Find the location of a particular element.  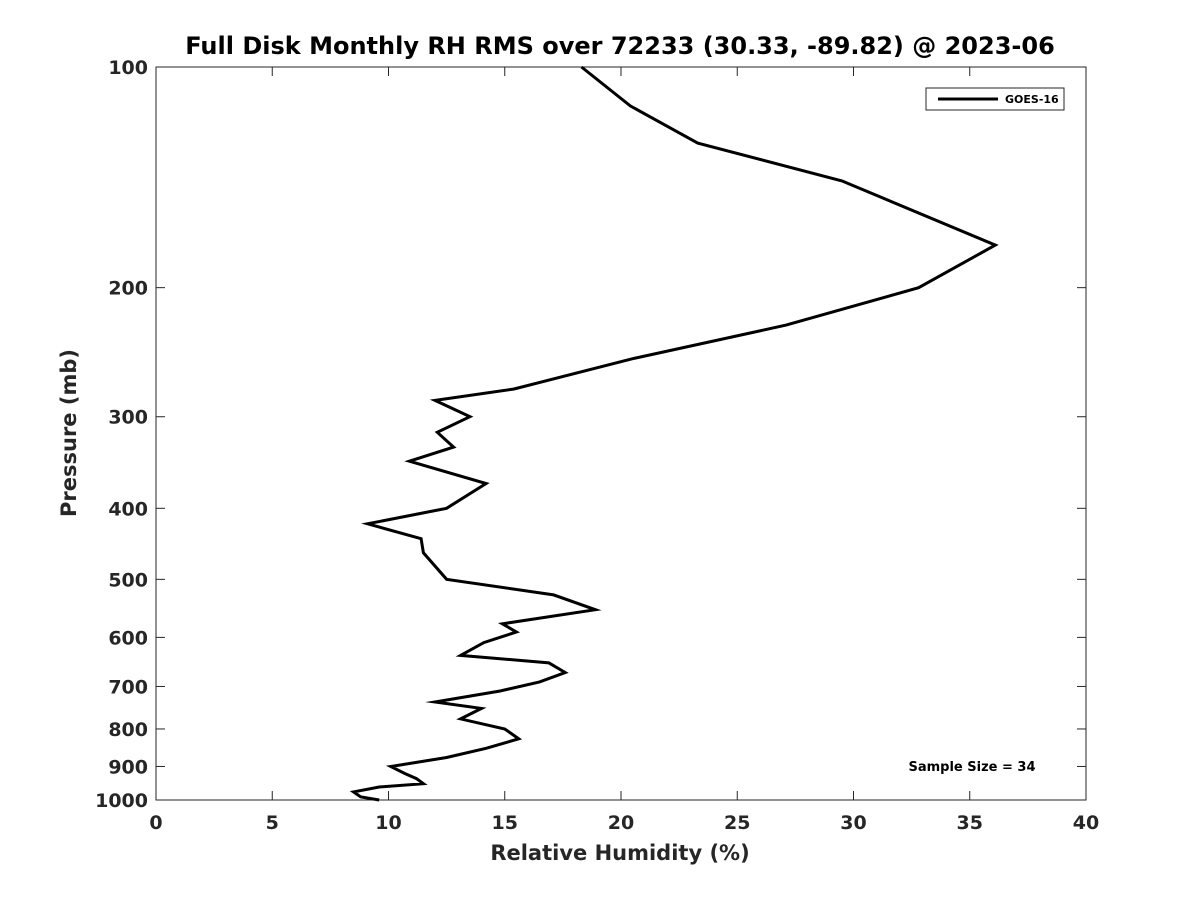

x-tick-label: 10 is located at coordinates (388, 823).